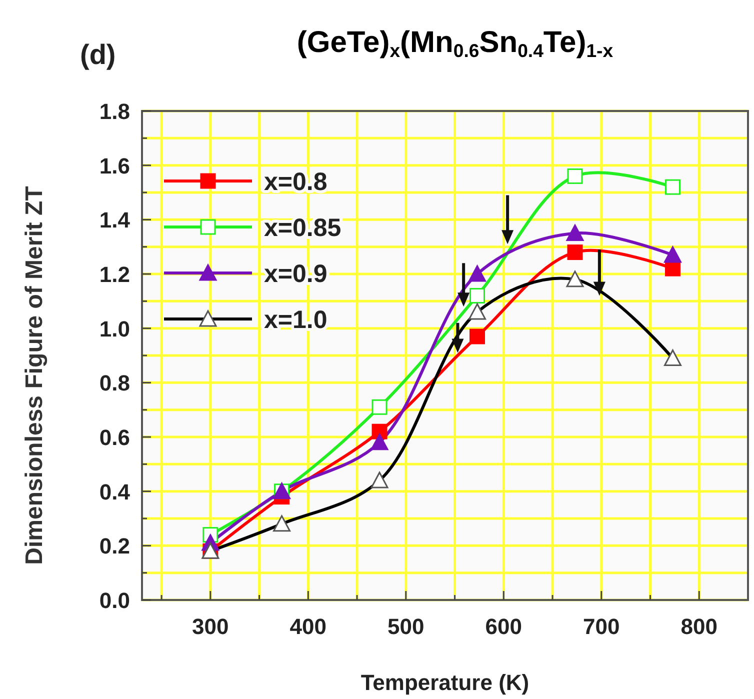 This screenshot has width=754, height=699. What do you see at coordinates (455, 44) in the screenshot?
I see `chart-title: (GeTe)$_{x}$(Mn$_{0.6}$Sn$_{0.4}$Te)$_{1-x}$` at bounding box center [455, 44].